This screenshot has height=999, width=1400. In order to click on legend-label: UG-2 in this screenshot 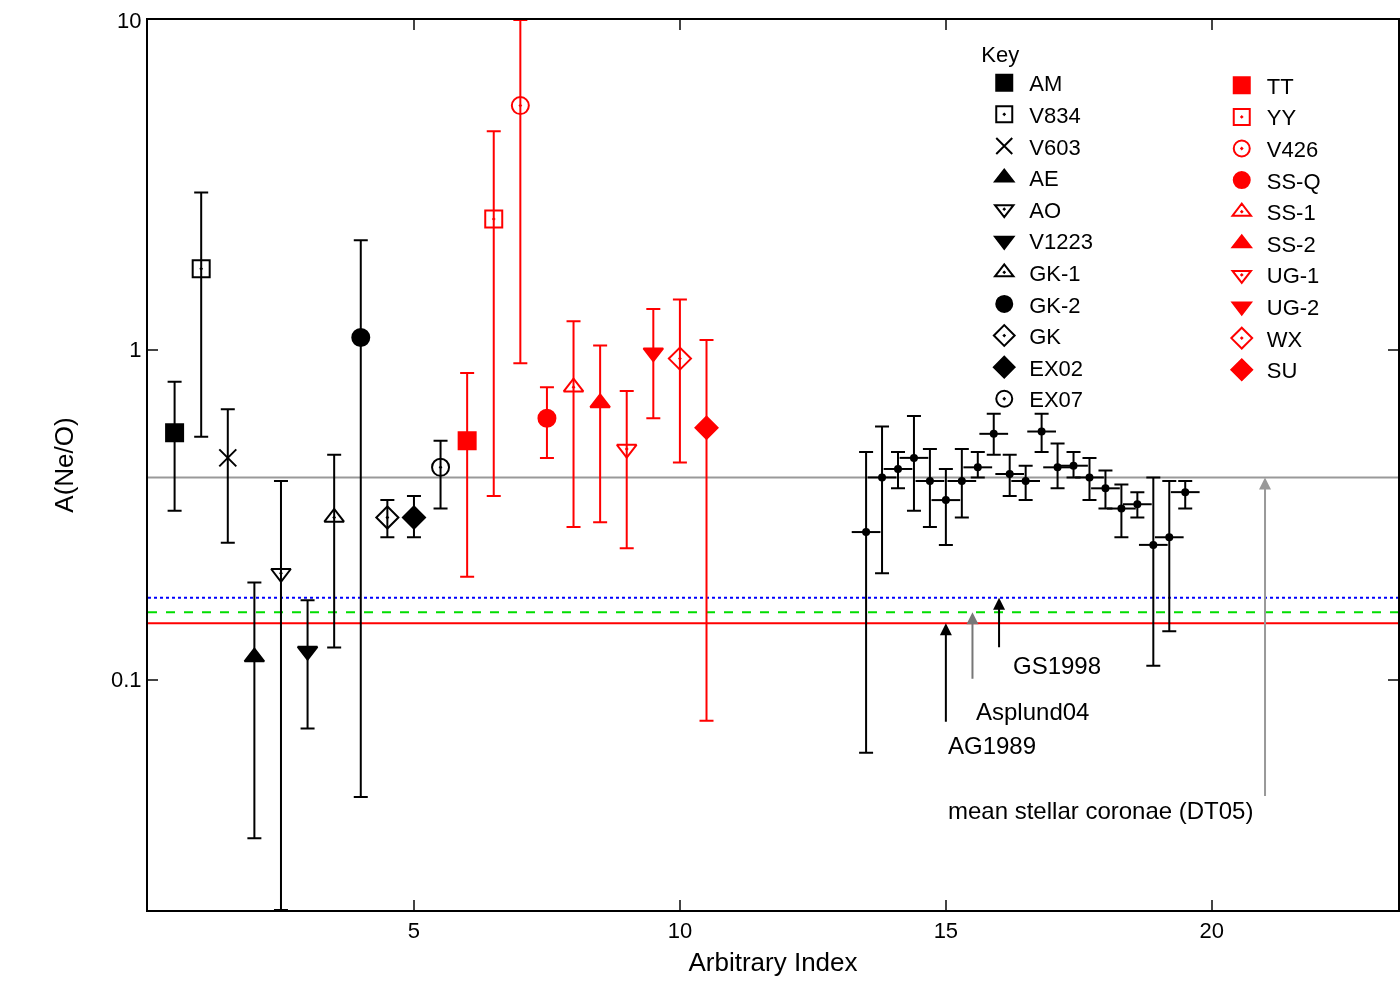, I will do `click(1293, 308)`.